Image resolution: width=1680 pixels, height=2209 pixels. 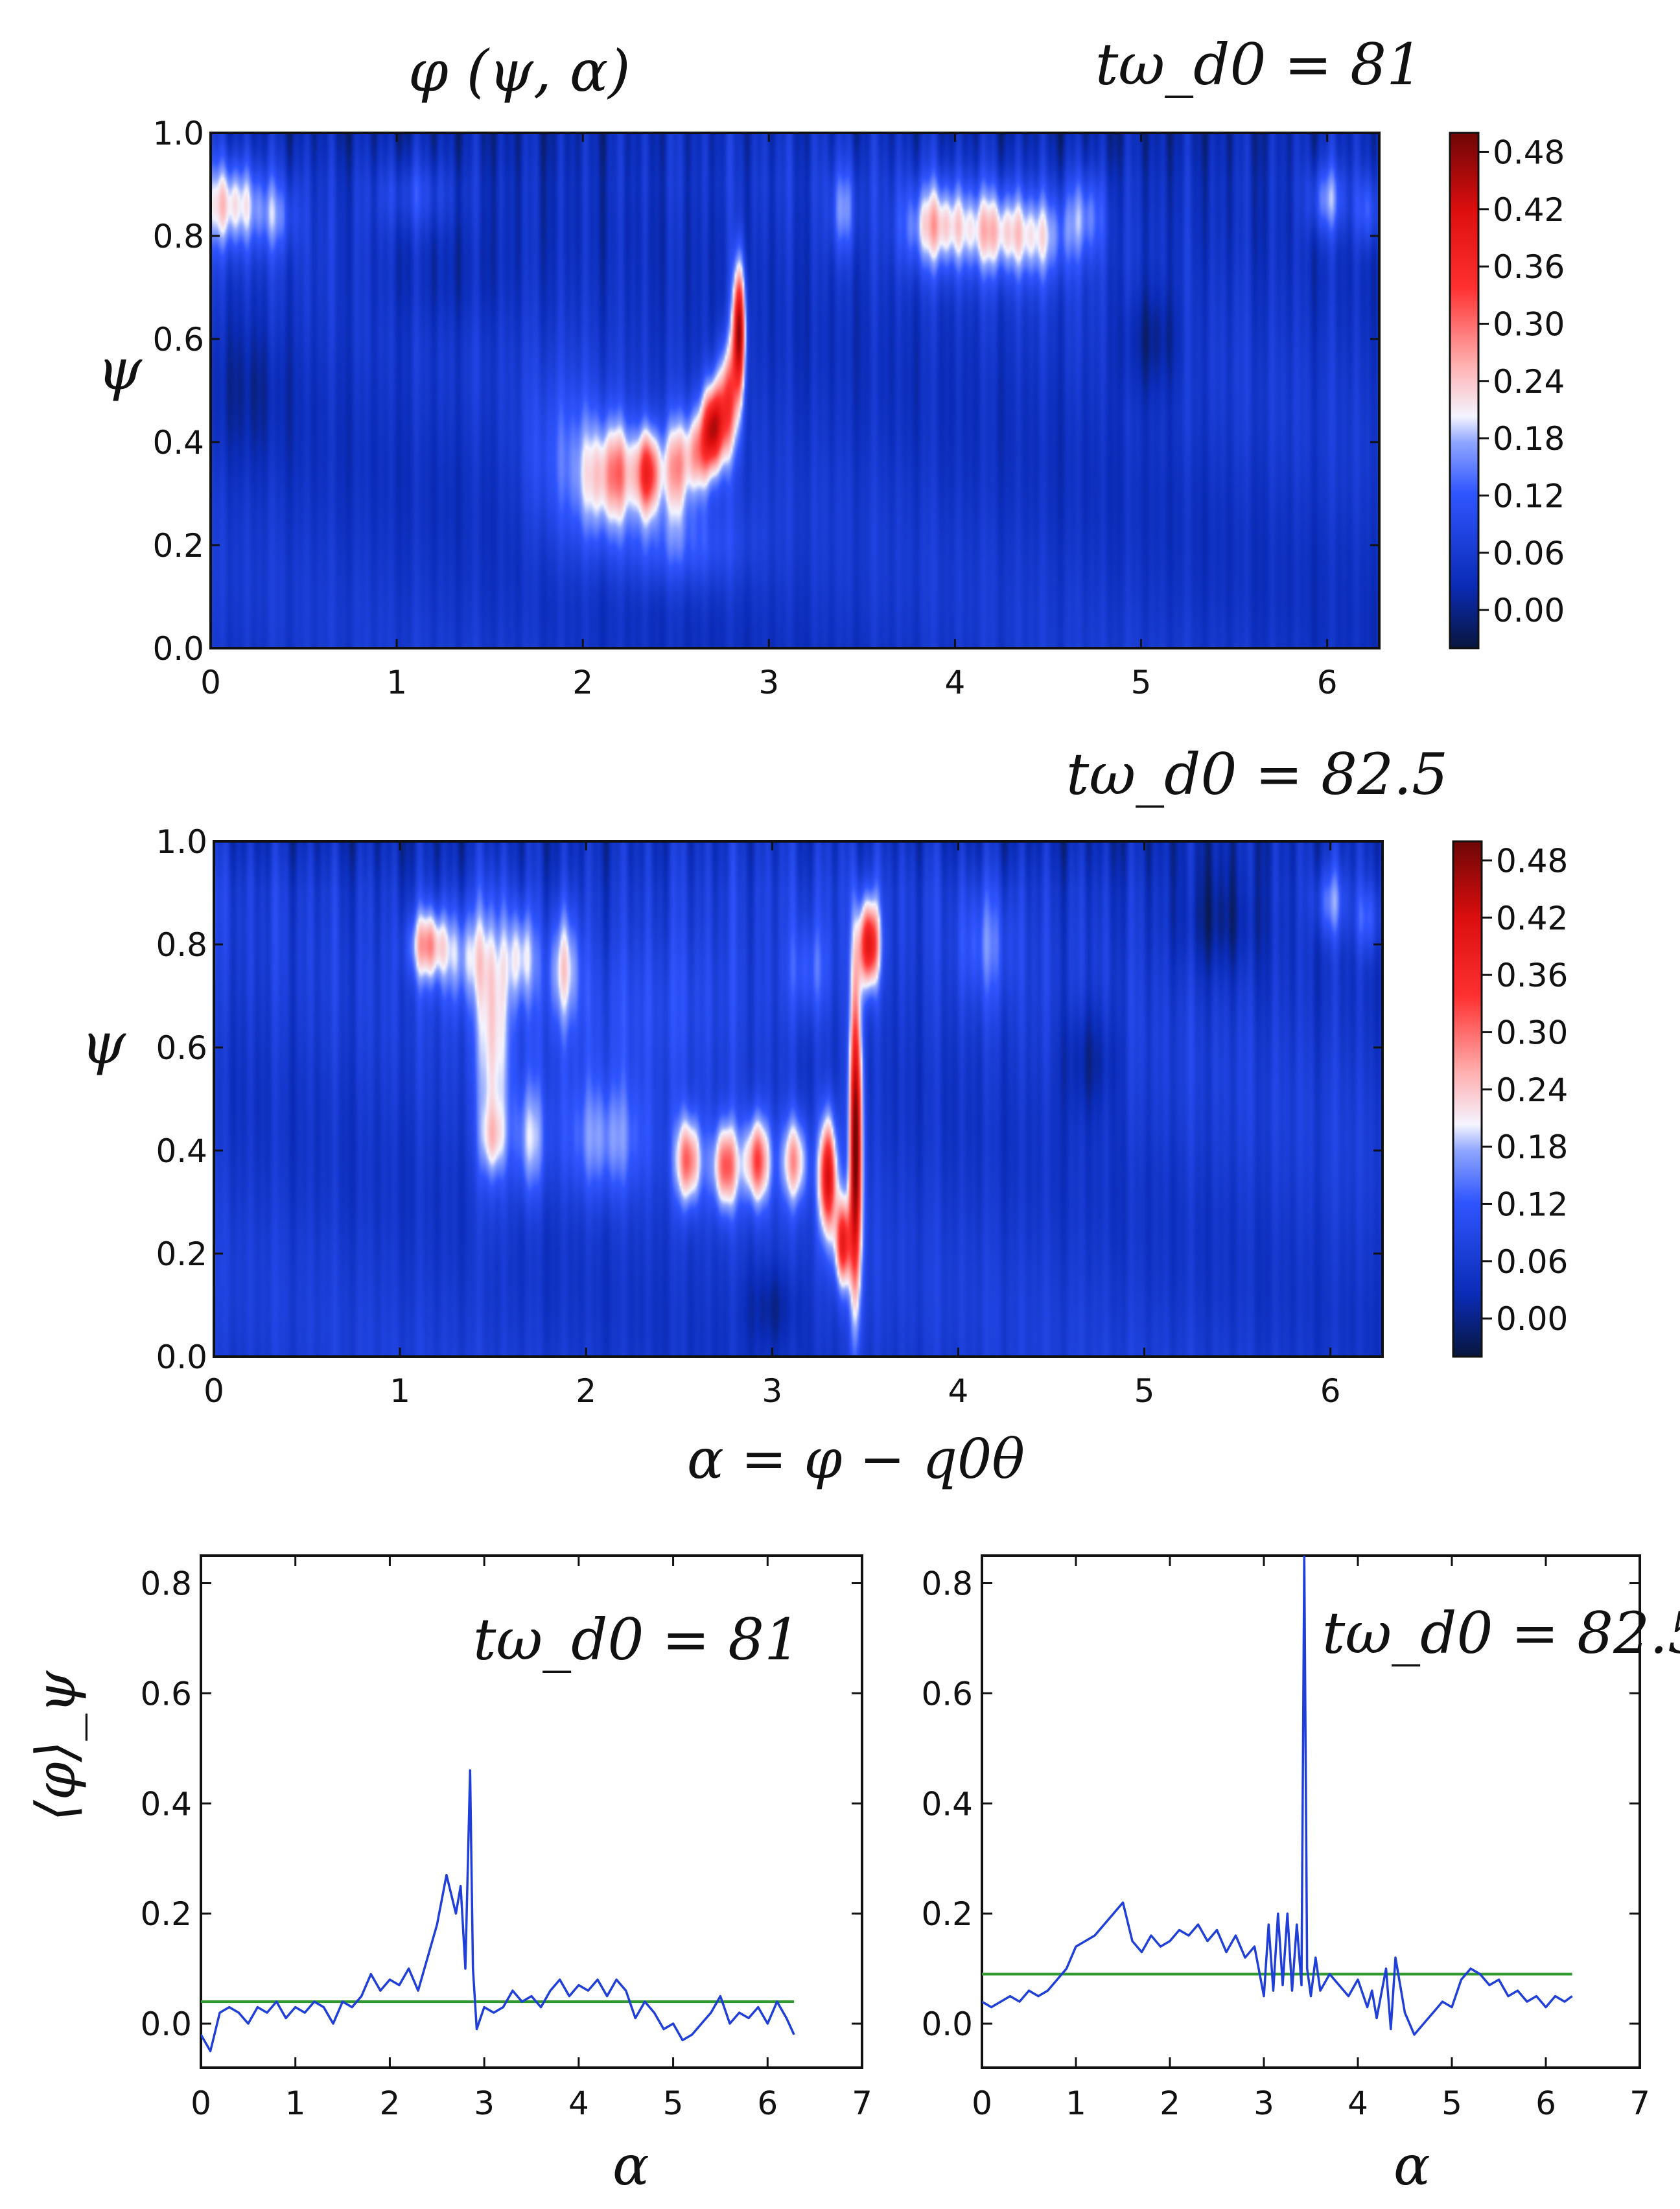 I want to click on top-heatmap-ylabel: ψ, so click(x=120, y=369).